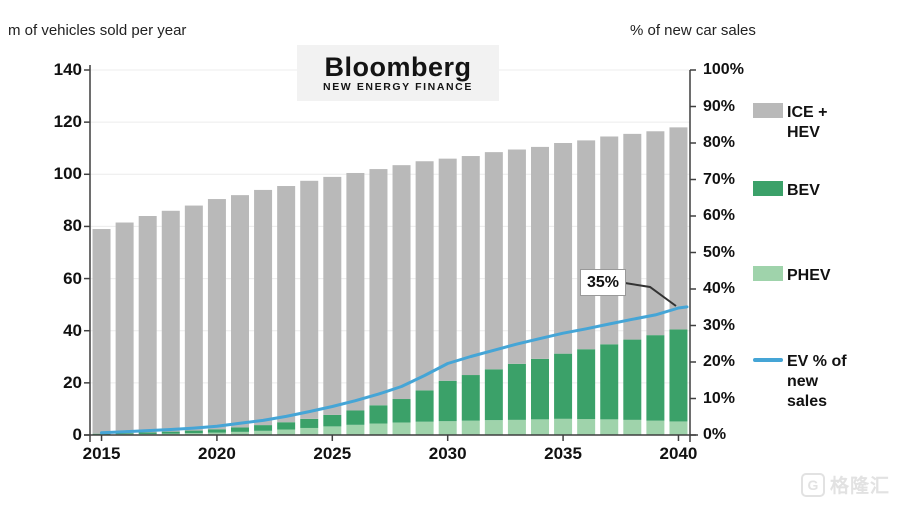  I want to click on gelonghui-g-icon: G, so click(812, 484).